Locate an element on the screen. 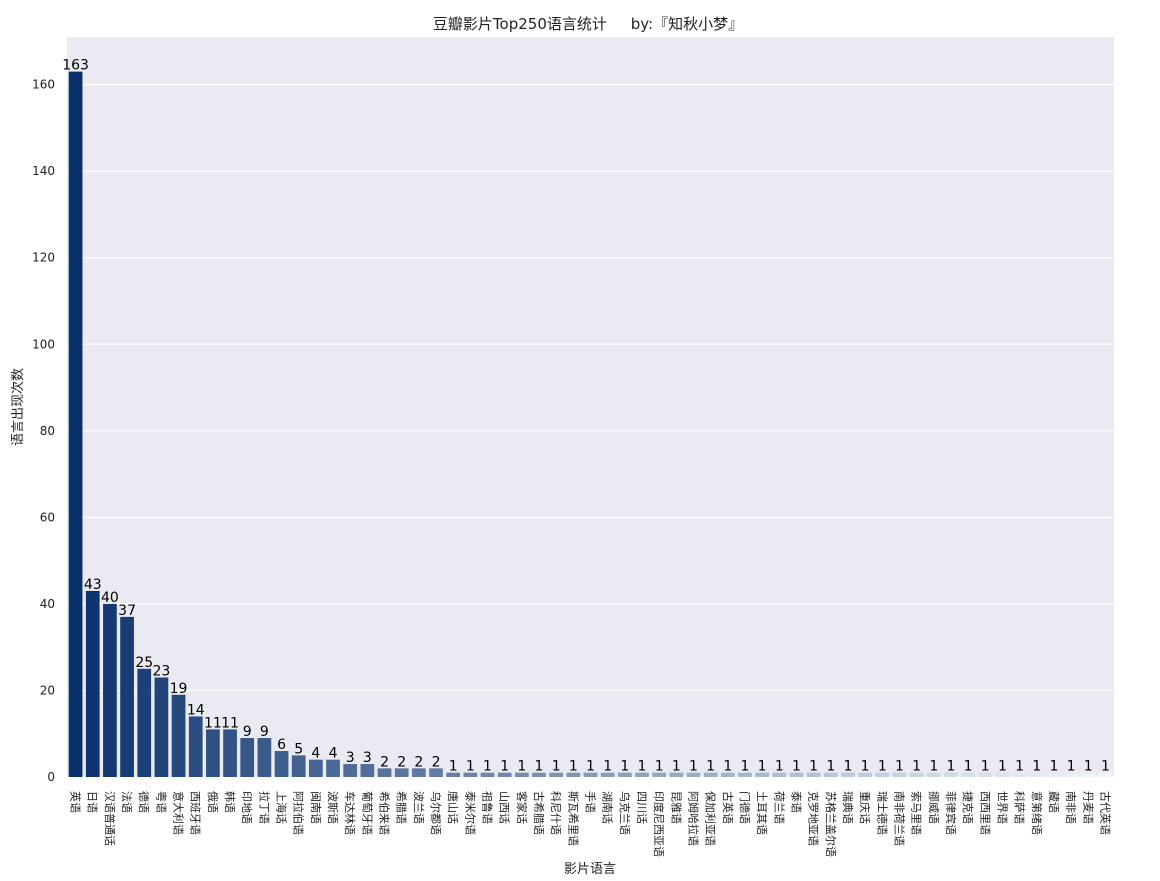 This screenshot has height=881, width=1160. x-tick-label: 波斯语 is located at coordinates (332, 807).